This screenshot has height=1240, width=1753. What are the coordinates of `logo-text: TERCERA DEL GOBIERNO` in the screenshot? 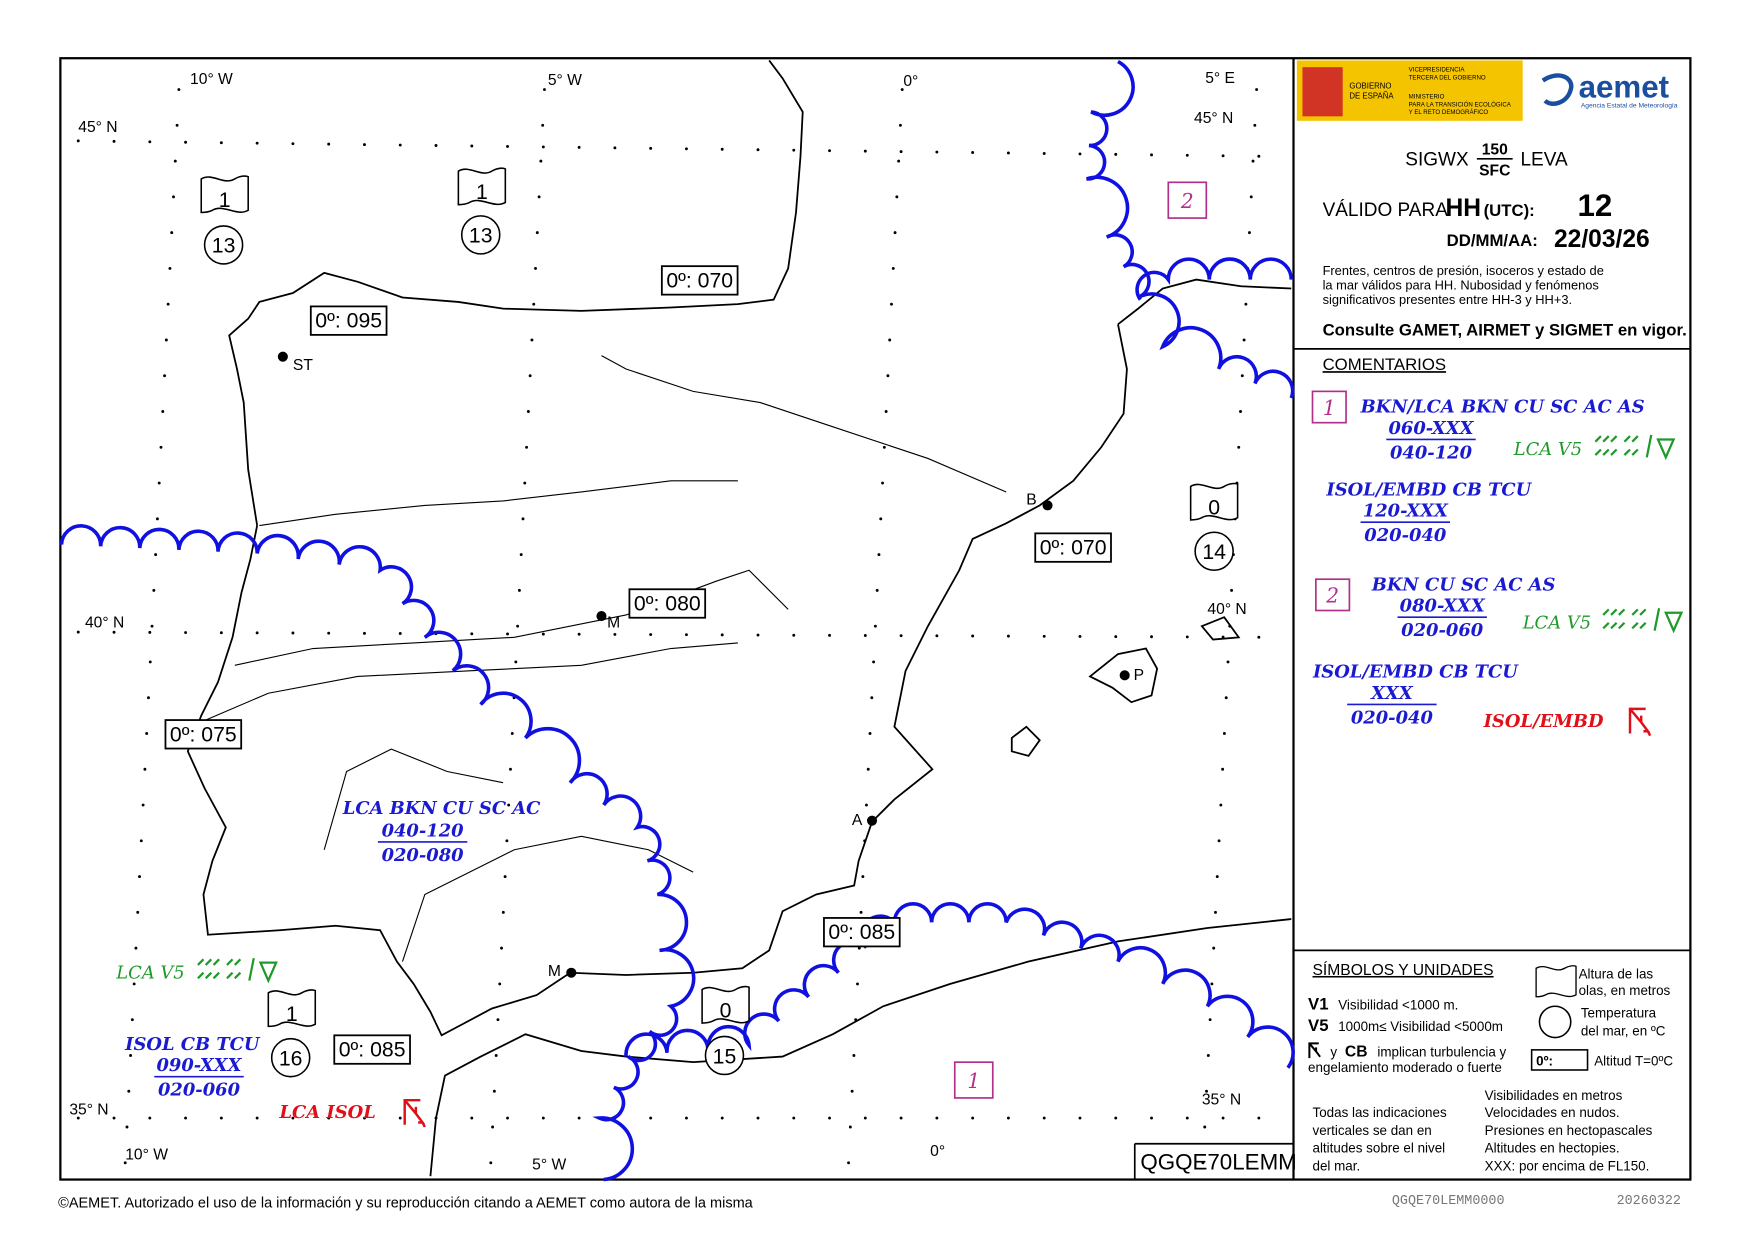 It's located at (1447, 77).